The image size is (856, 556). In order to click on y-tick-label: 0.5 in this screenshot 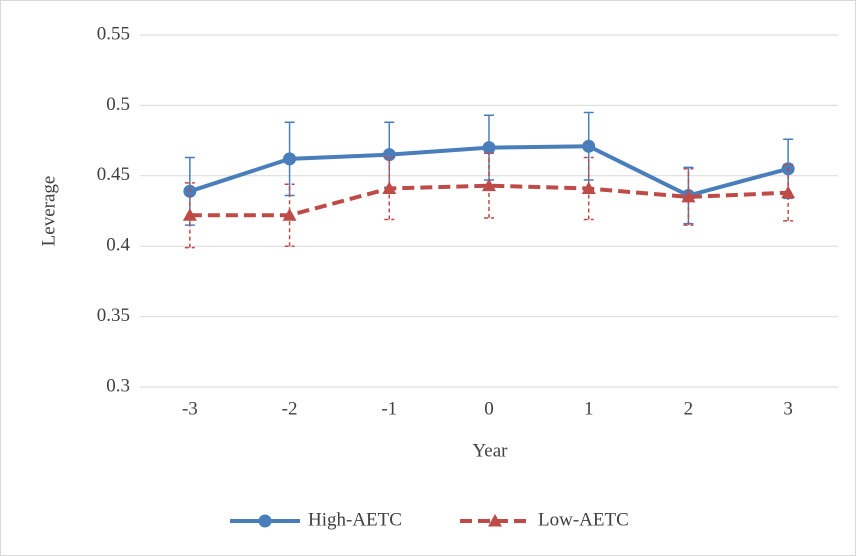, I will do `click(118, 104)`.